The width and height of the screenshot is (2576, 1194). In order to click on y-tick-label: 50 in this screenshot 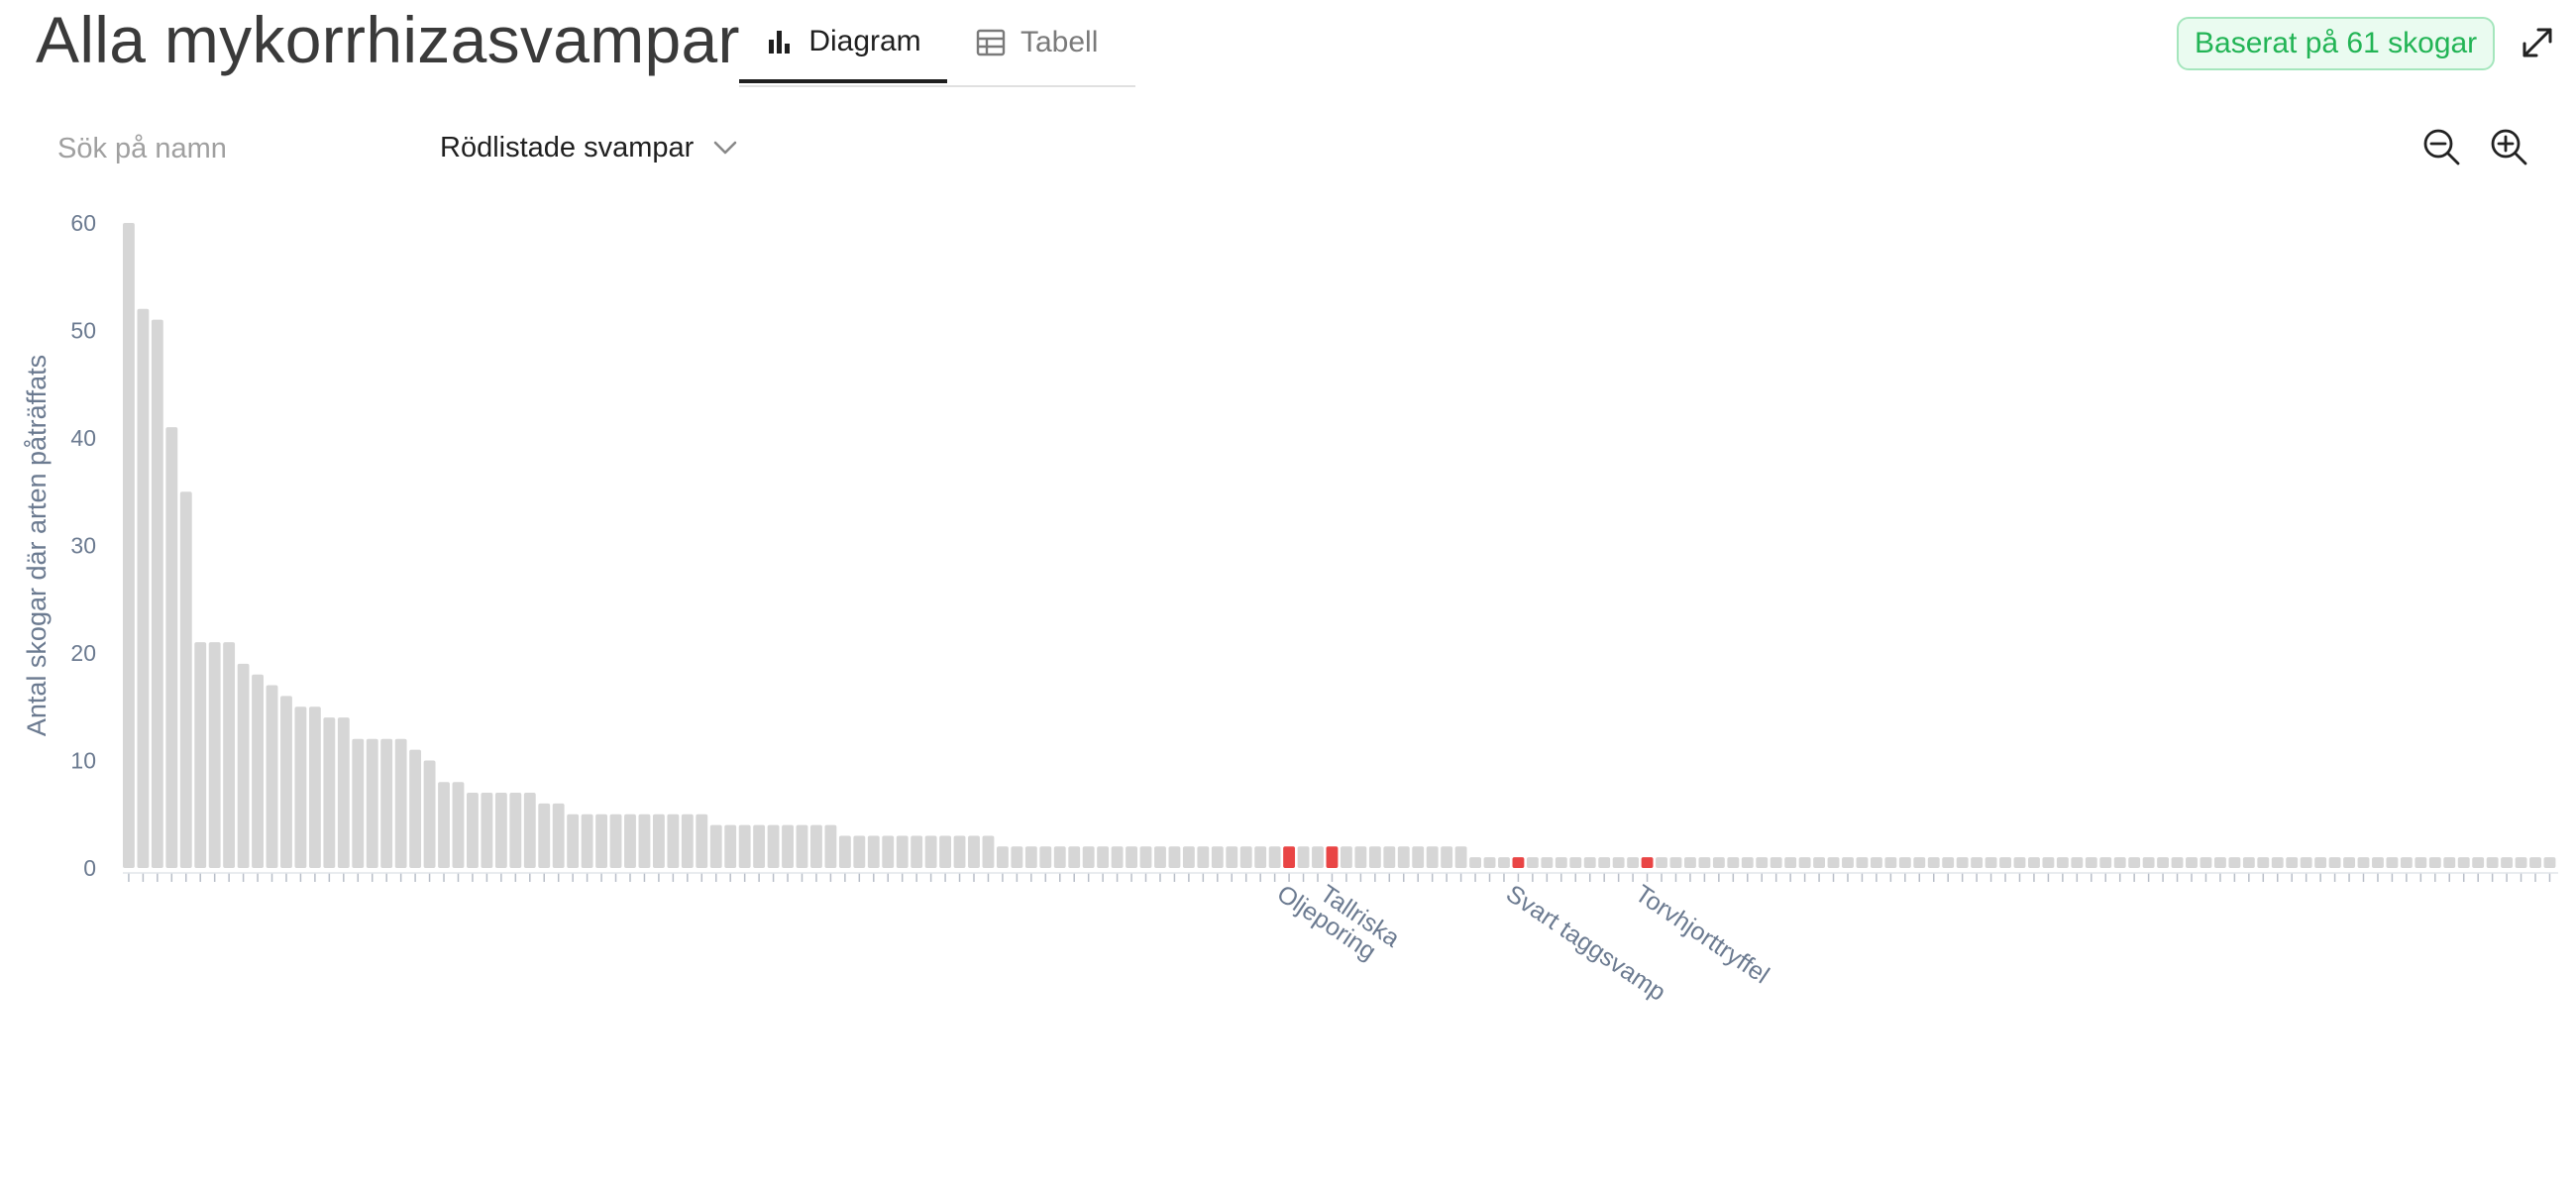, I will do `click(83, 331)`.